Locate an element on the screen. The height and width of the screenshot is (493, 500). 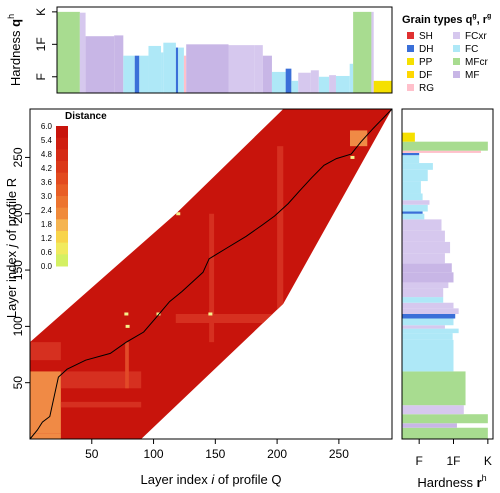
colorbar-tick-label: 1.2 is located at coordinates (47, 238).